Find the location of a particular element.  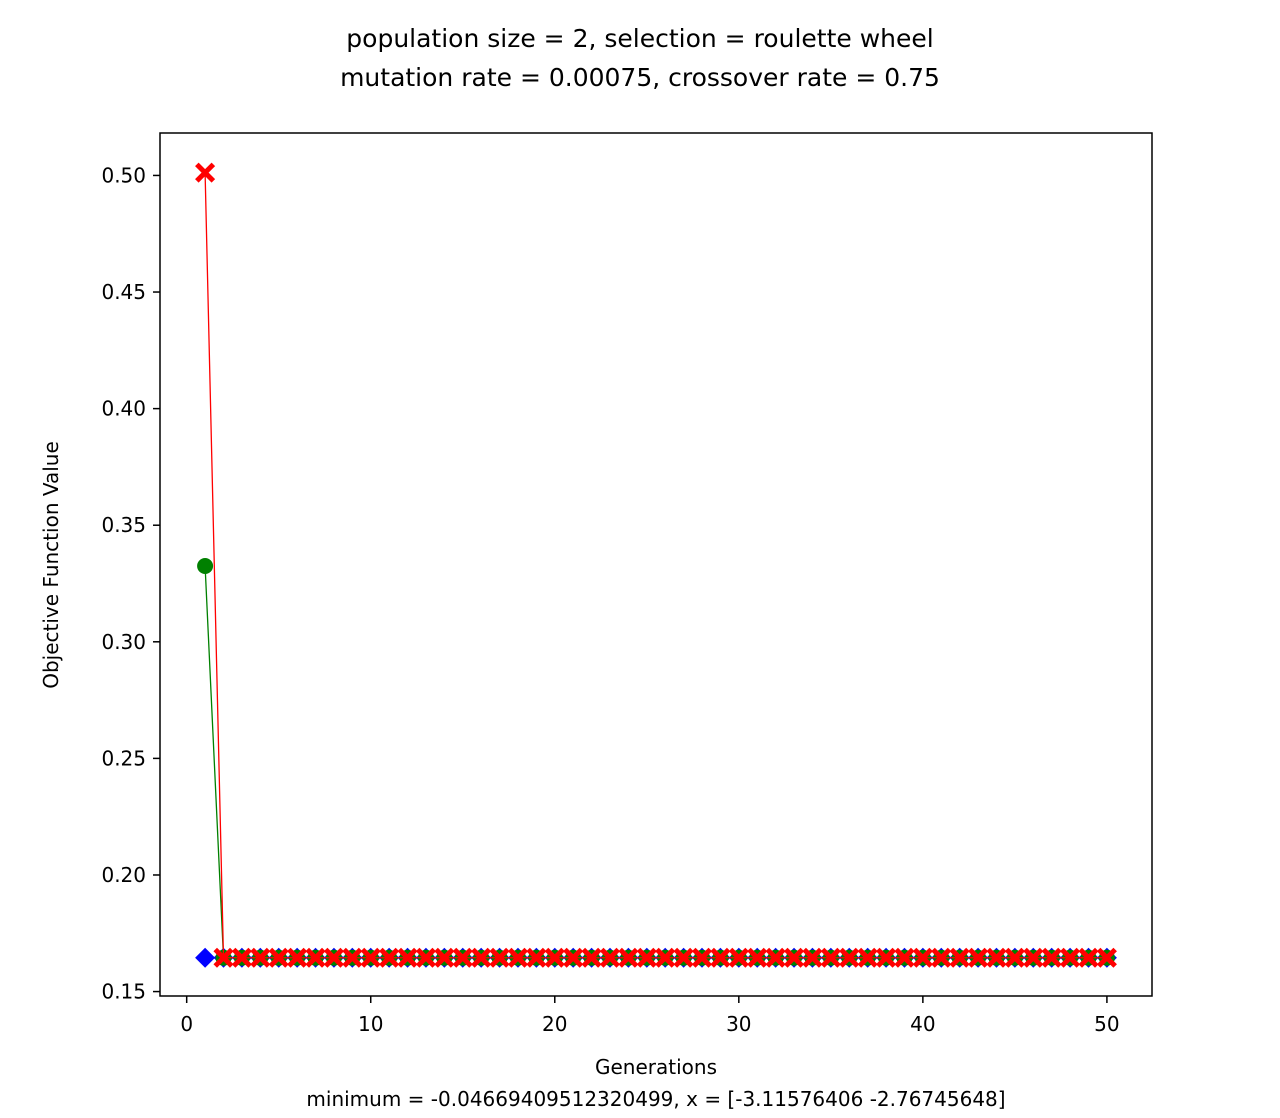

y-tick-label: 0.25 is located at coordinates (123, 758).